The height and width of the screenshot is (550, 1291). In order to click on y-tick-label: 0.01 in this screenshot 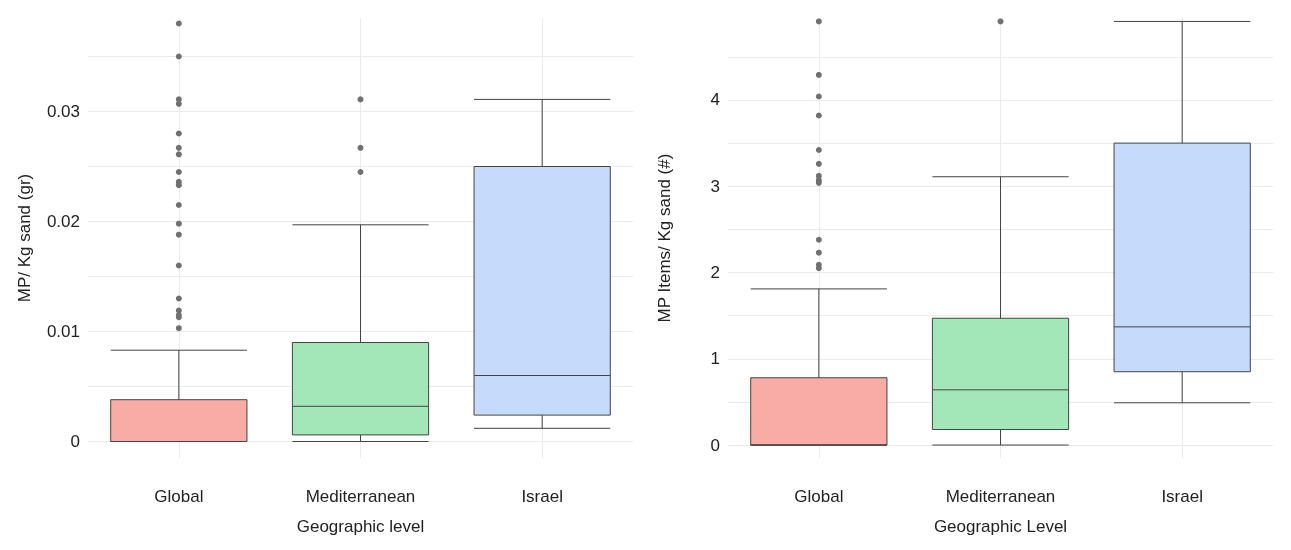, I will do `click(63, 331)`.